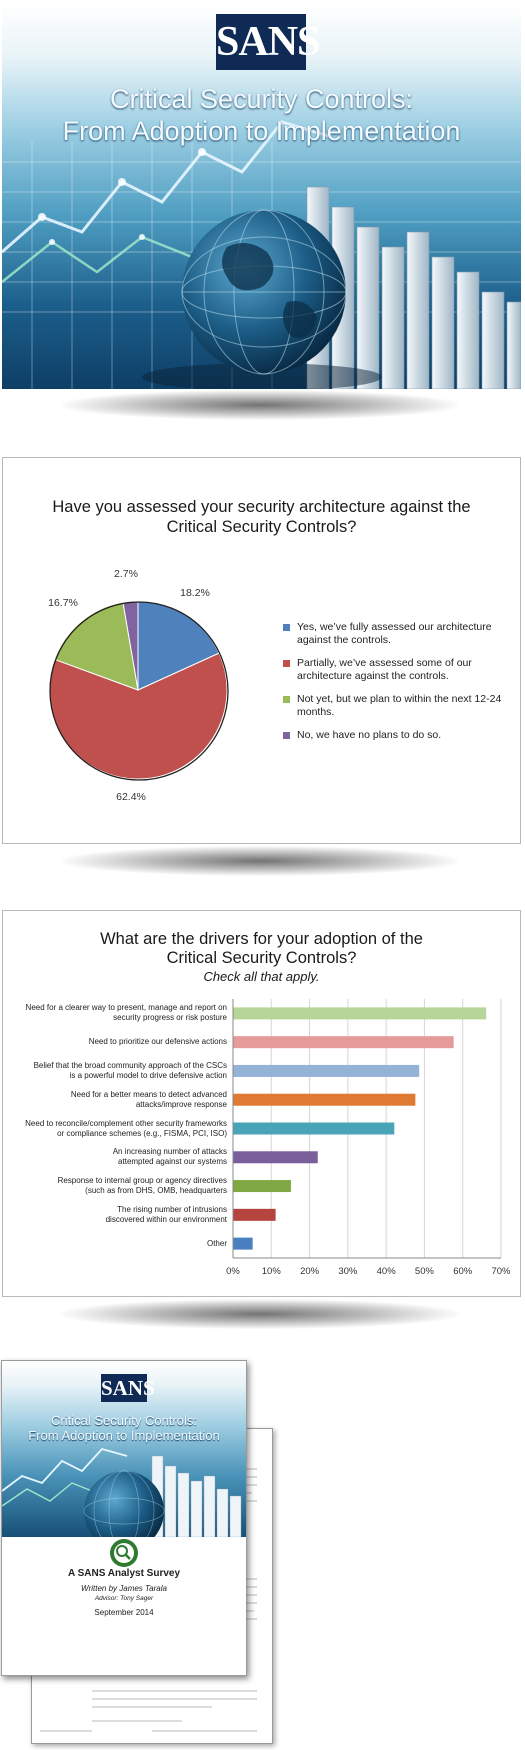  I want to click on report-author: Written by James Tarala, so click(124, 1588).